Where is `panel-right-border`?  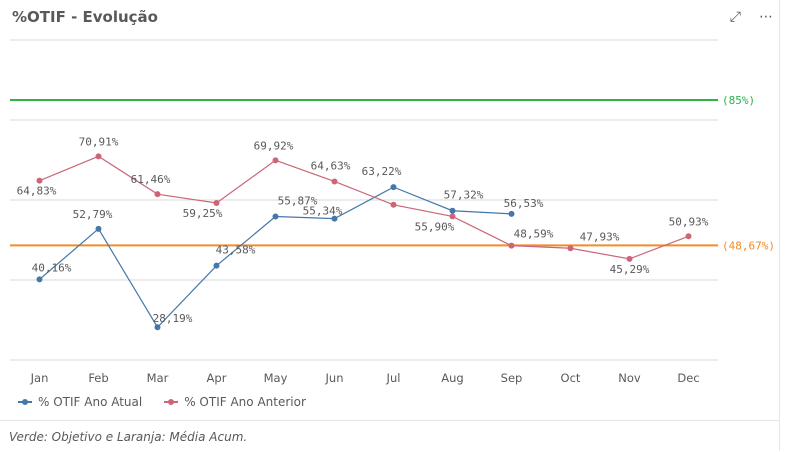 panel-right-border is located at coordinates (779, 225).